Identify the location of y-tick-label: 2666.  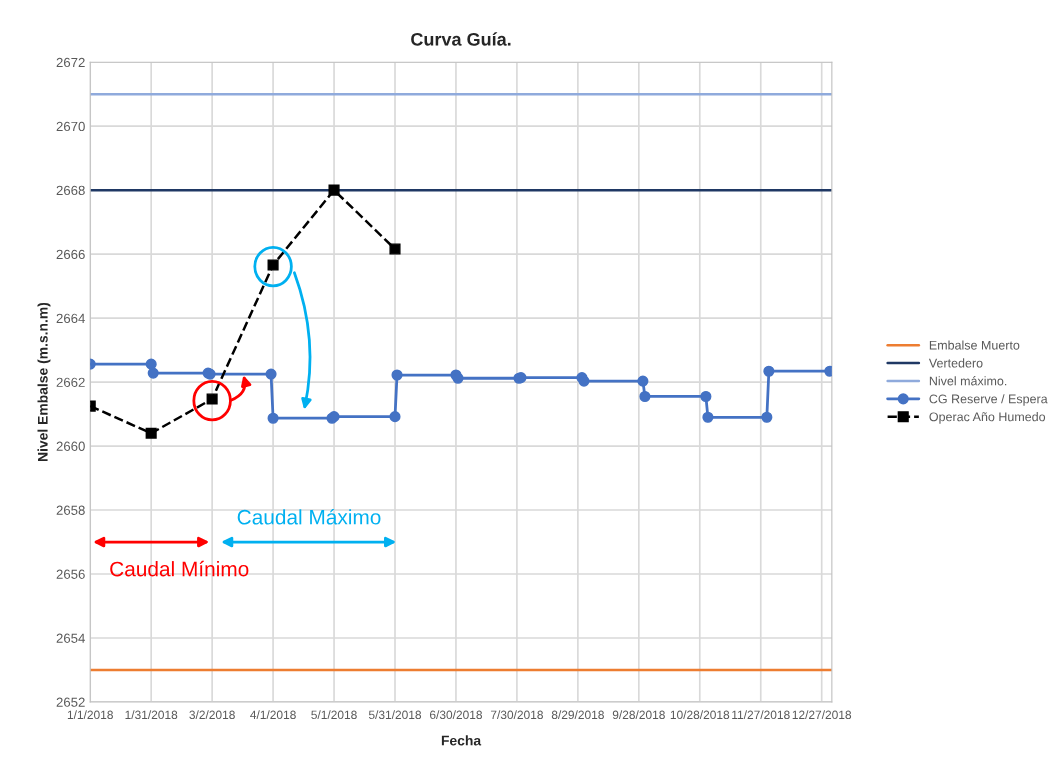
(70, 254).